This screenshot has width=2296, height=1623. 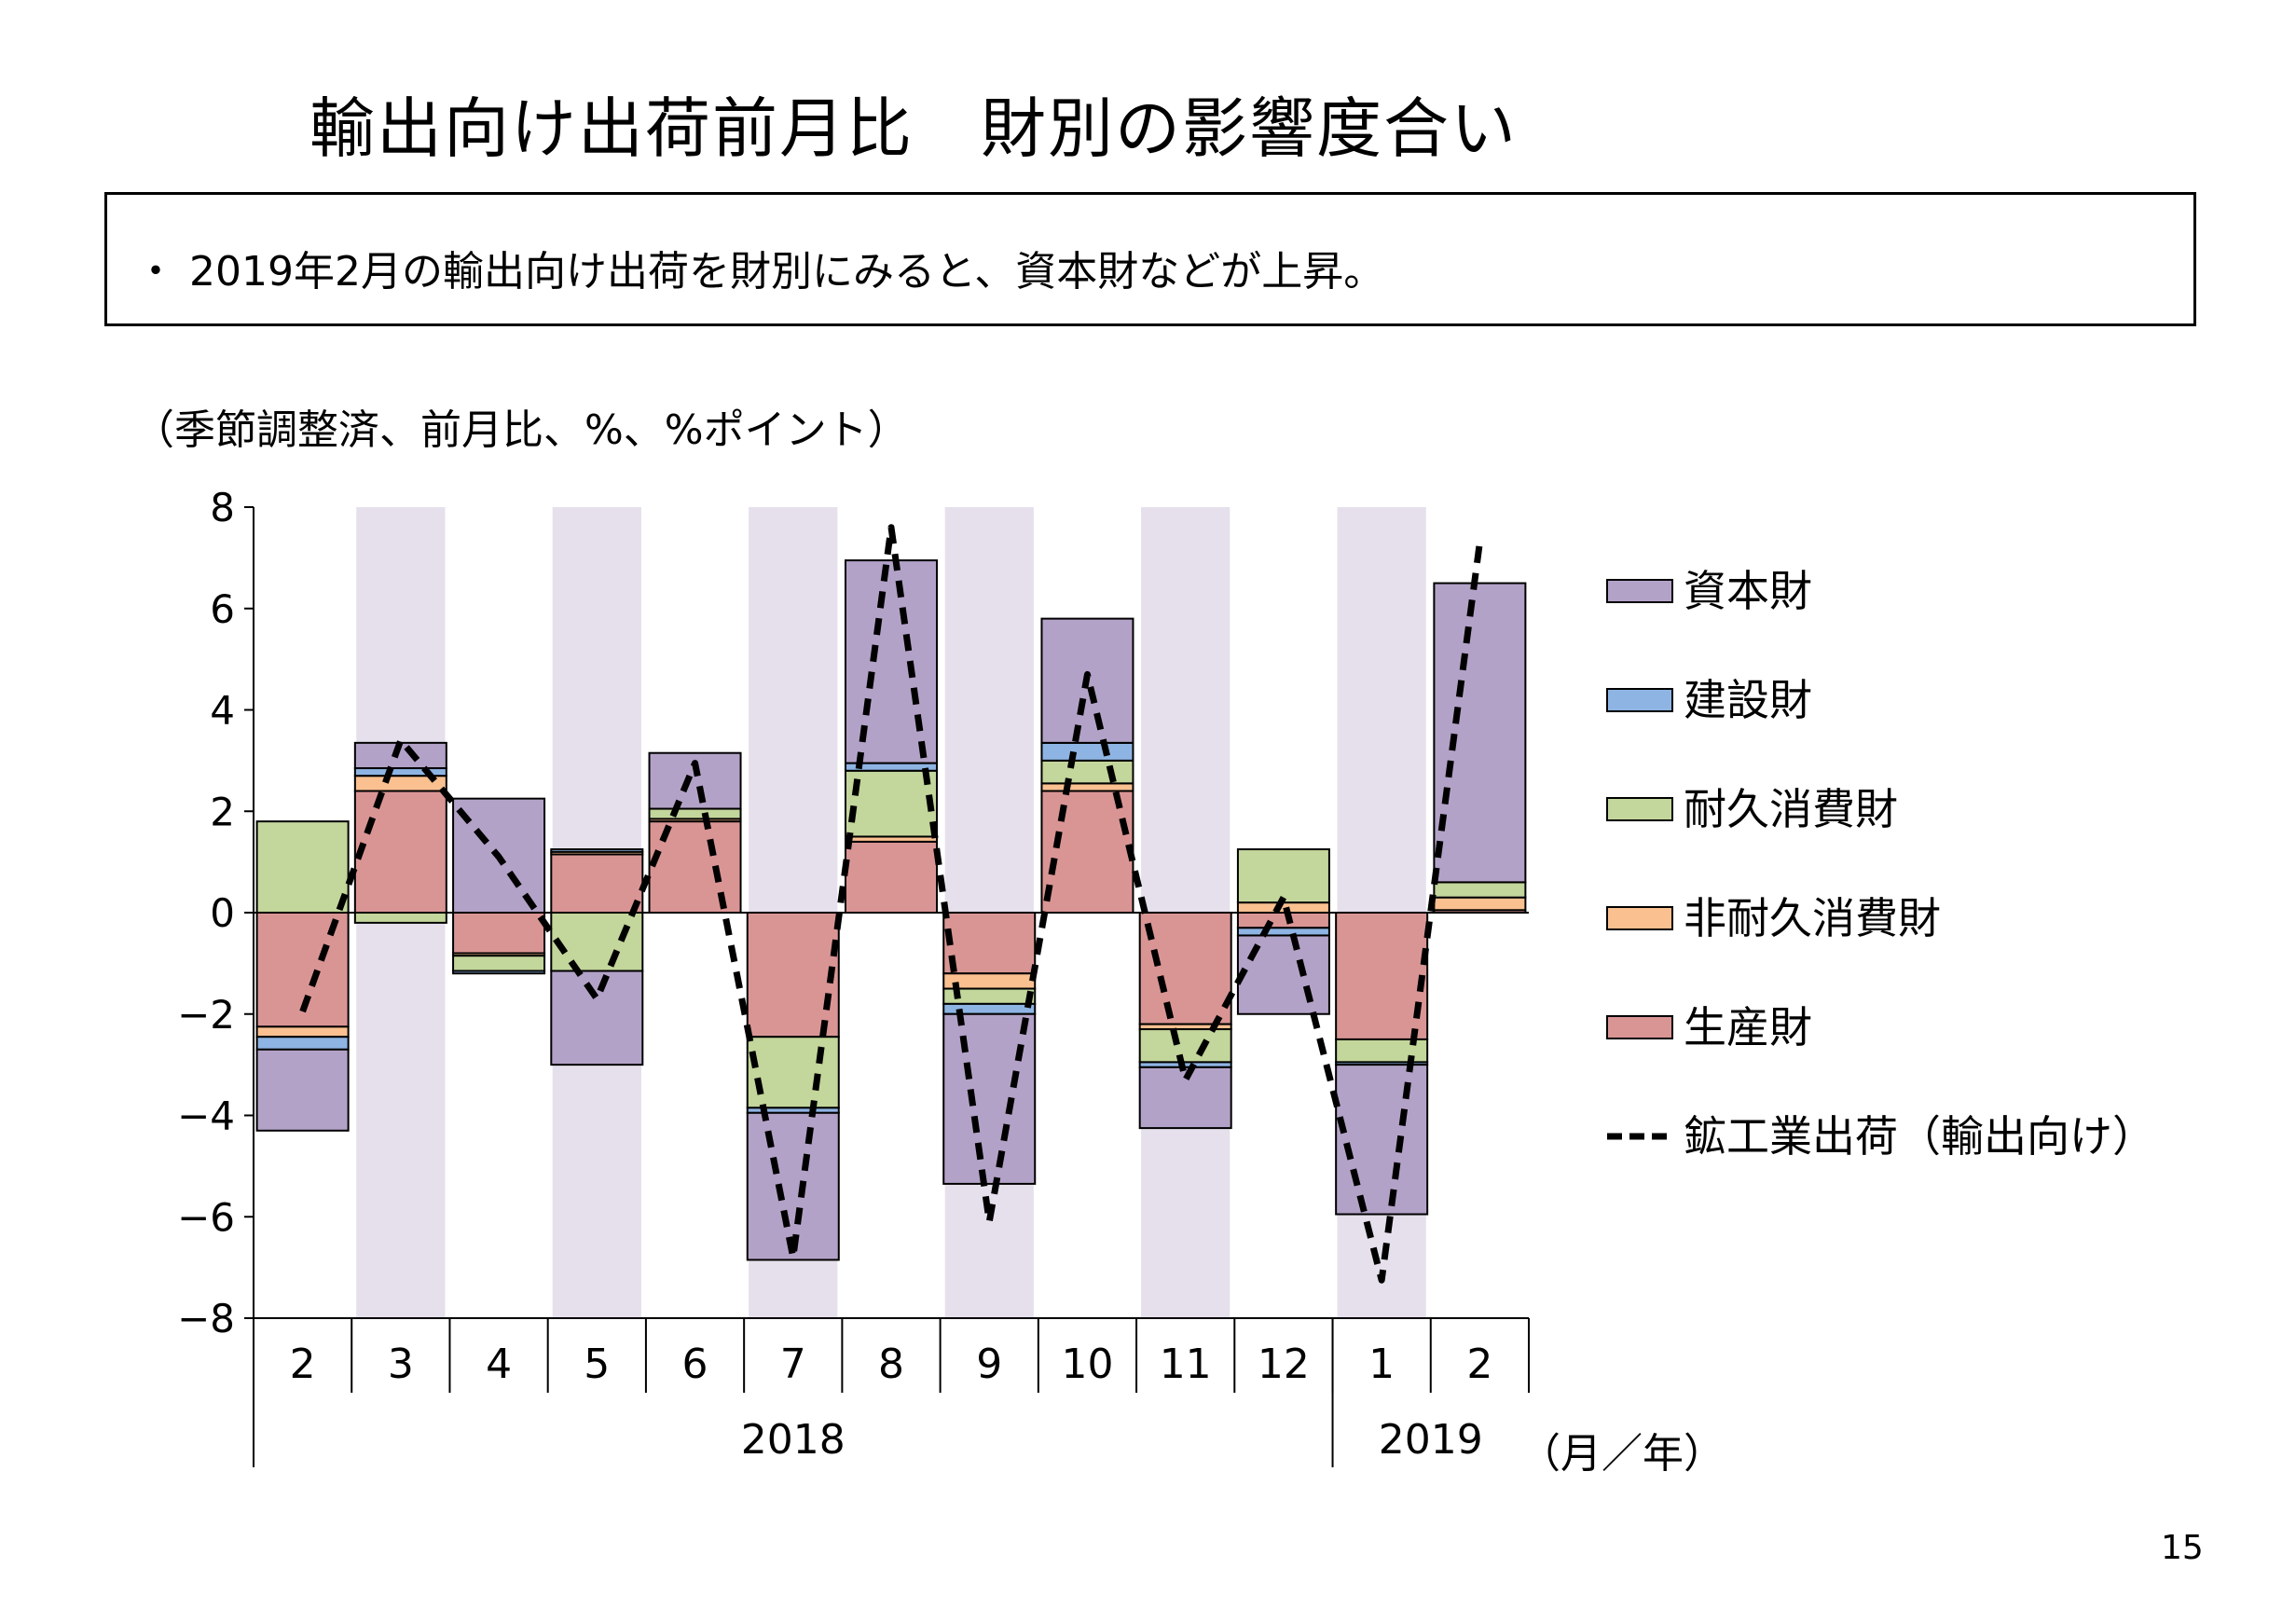 I want to click on legend-label-nondurable: 非耐久消費財, so click(x=1812, y=918).